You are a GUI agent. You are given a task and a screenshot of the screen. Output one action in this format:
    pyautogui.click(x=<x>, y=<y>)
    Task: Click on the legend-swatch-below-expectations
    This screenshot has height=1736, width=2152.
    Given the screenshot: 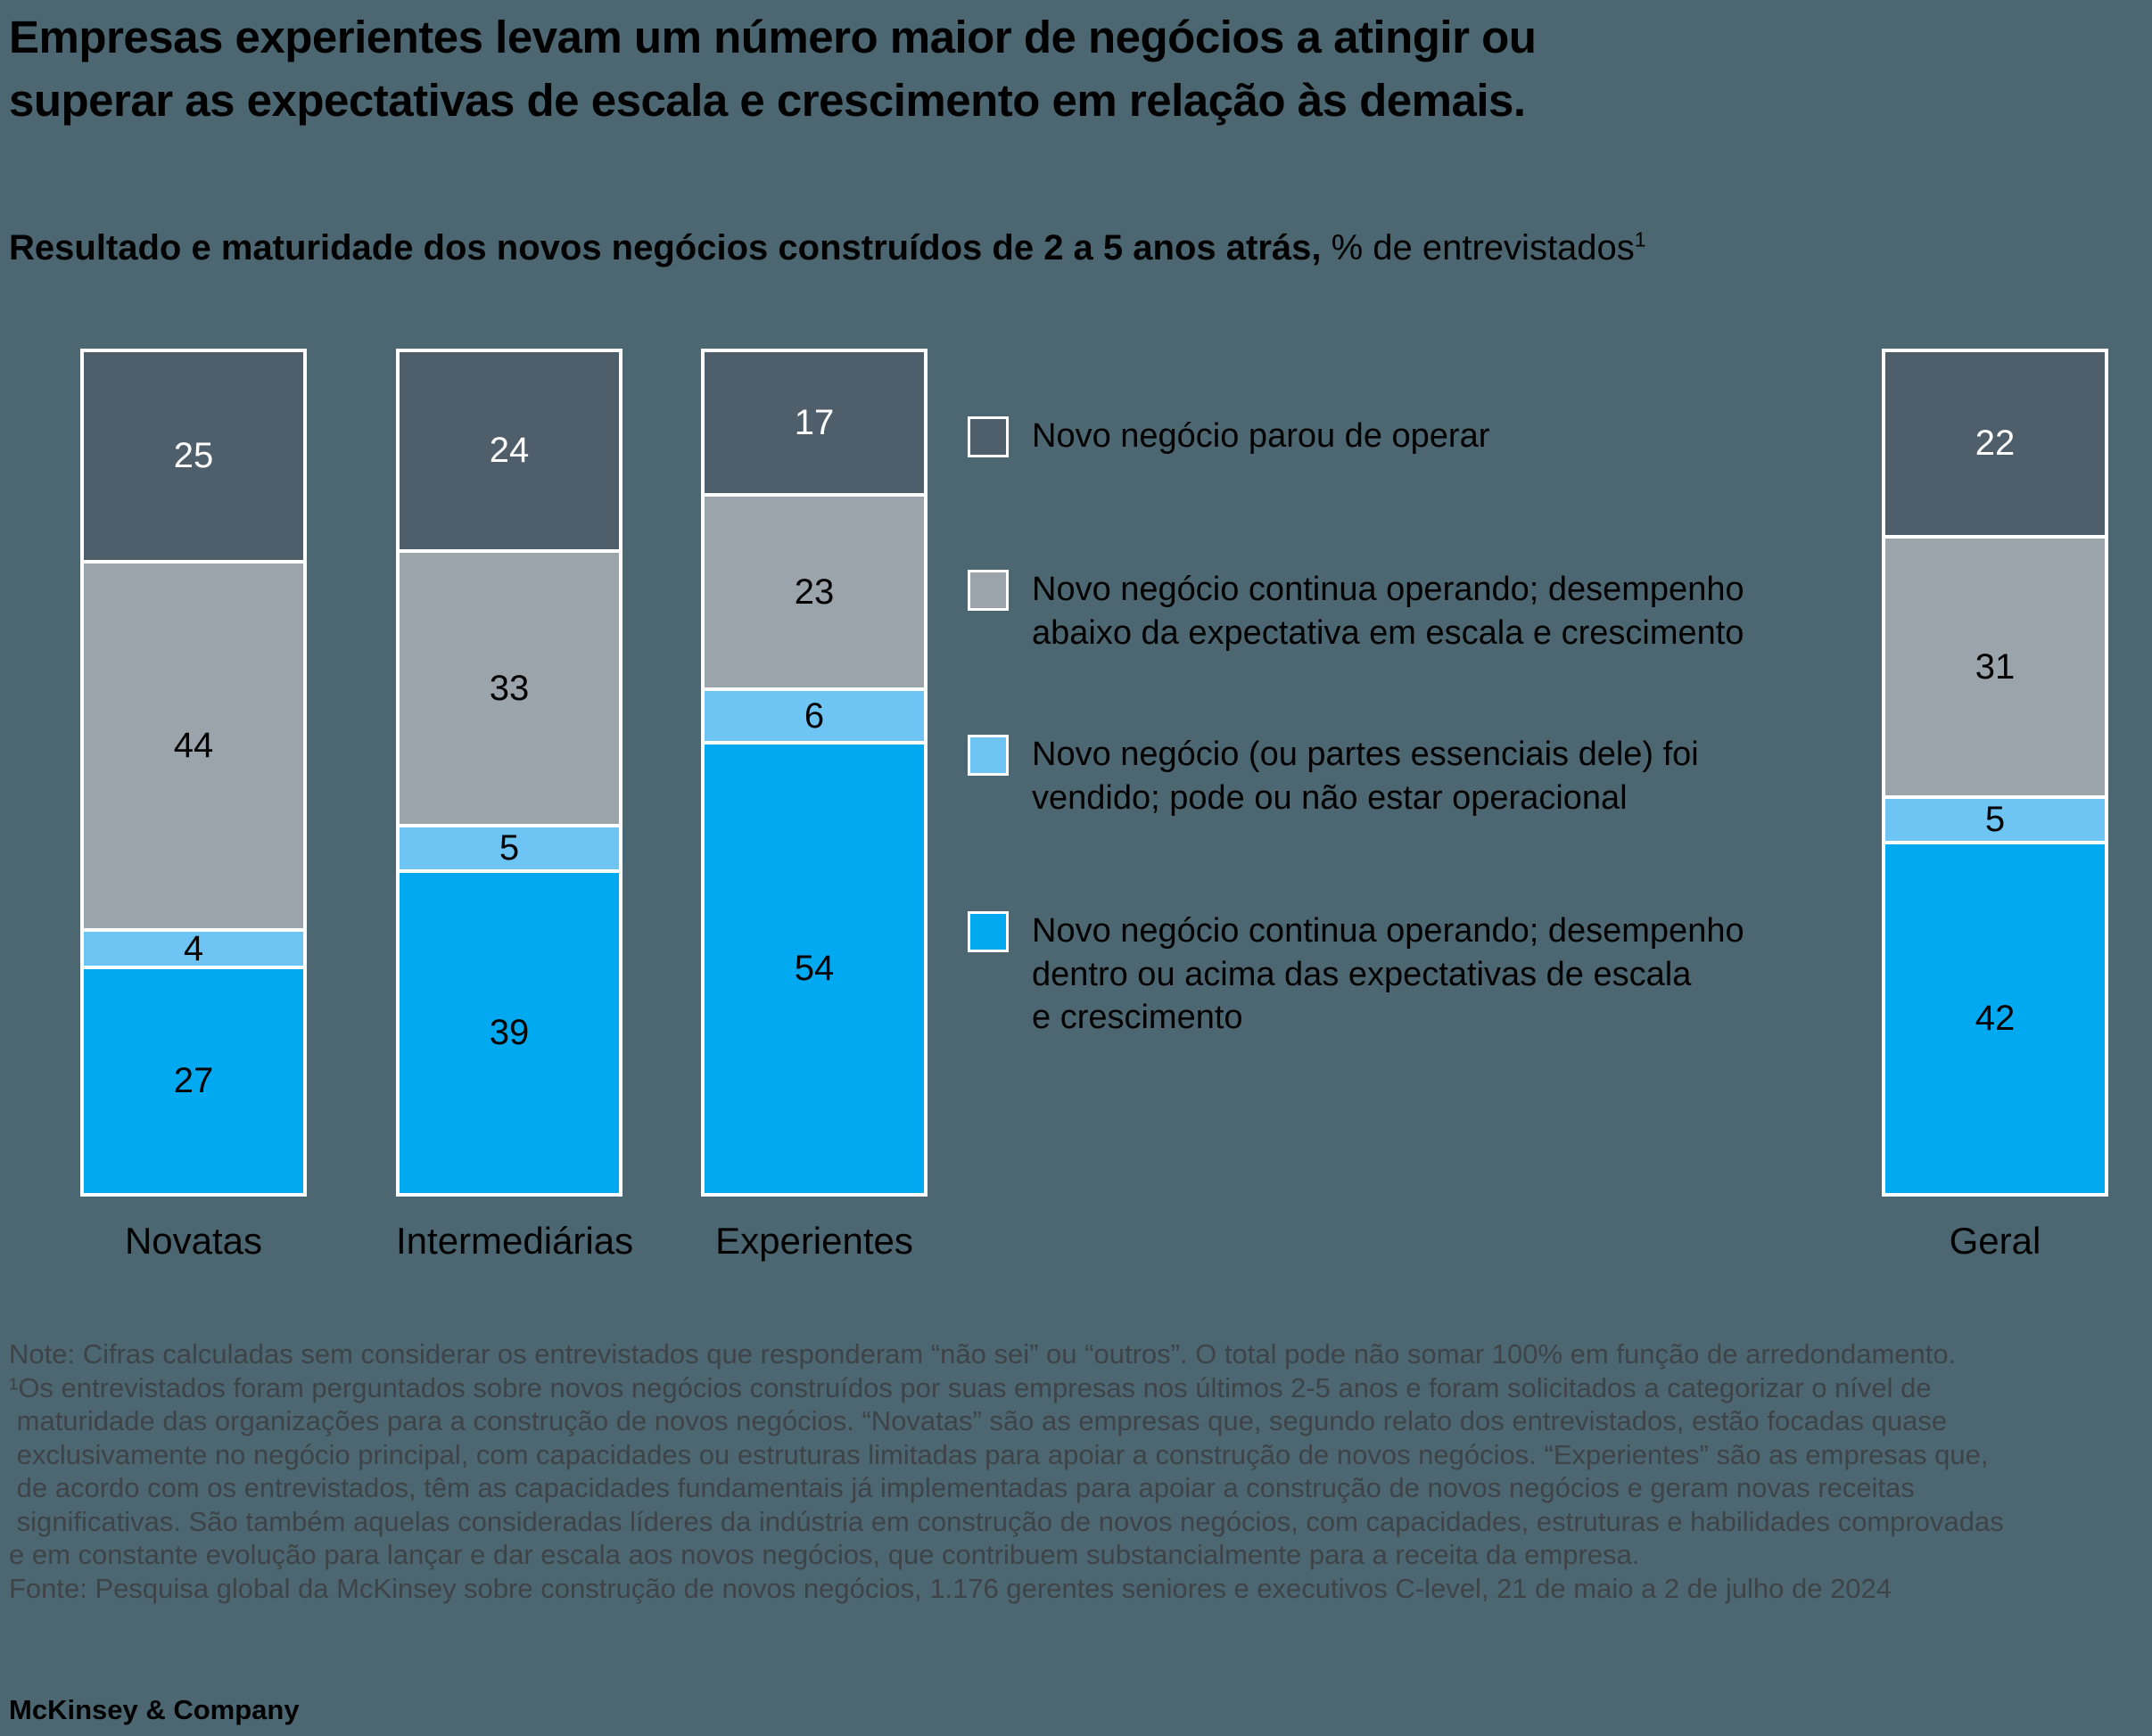 What is the action you would take?
    pyautogui.click(x=988, y=590)
    